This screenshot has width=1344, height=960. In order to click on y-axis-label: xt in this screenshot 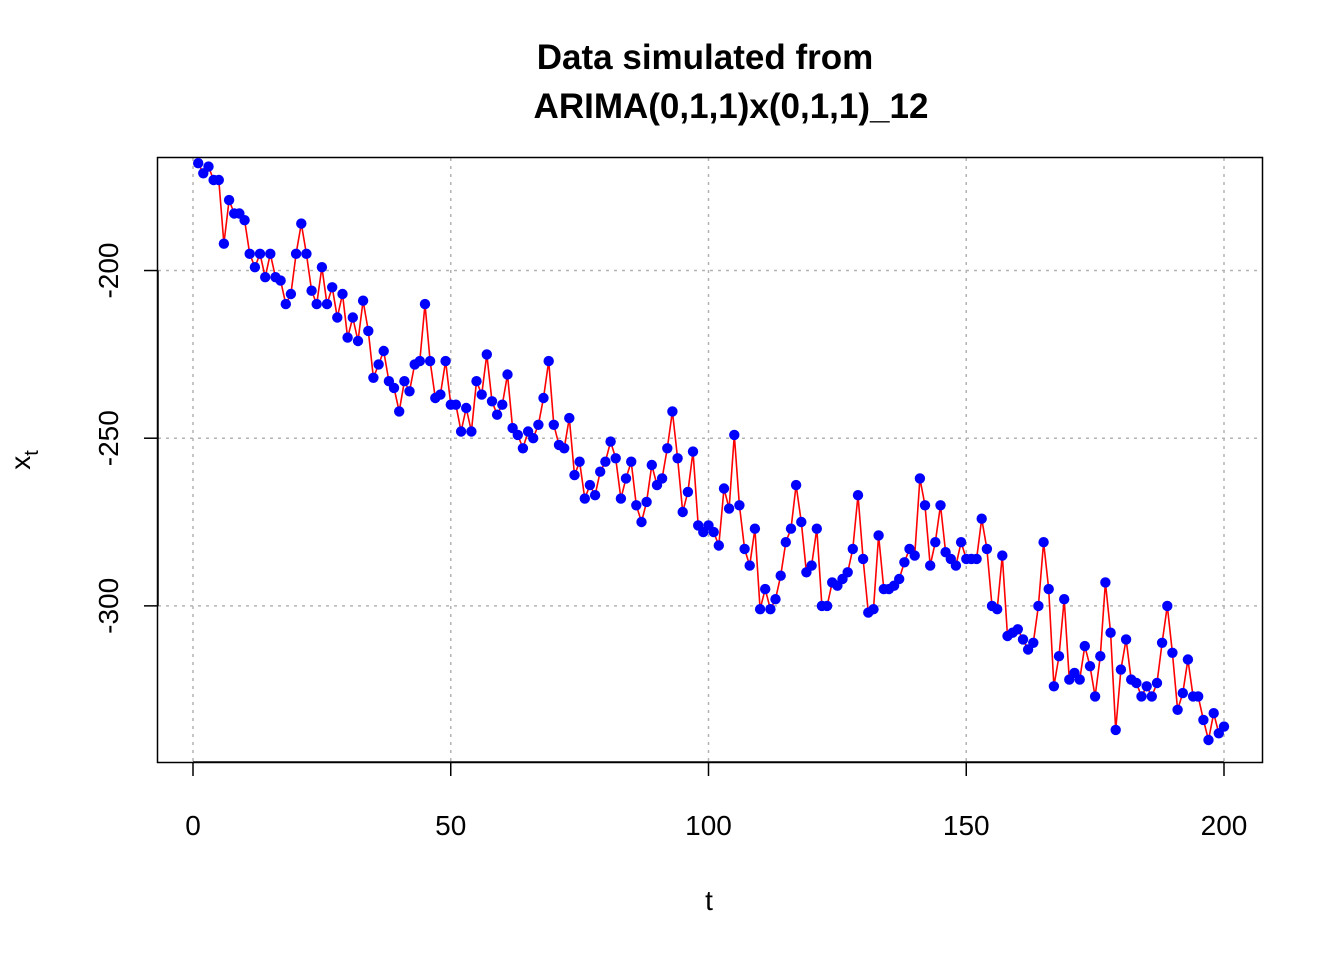, I will do `click(24, 460)`.